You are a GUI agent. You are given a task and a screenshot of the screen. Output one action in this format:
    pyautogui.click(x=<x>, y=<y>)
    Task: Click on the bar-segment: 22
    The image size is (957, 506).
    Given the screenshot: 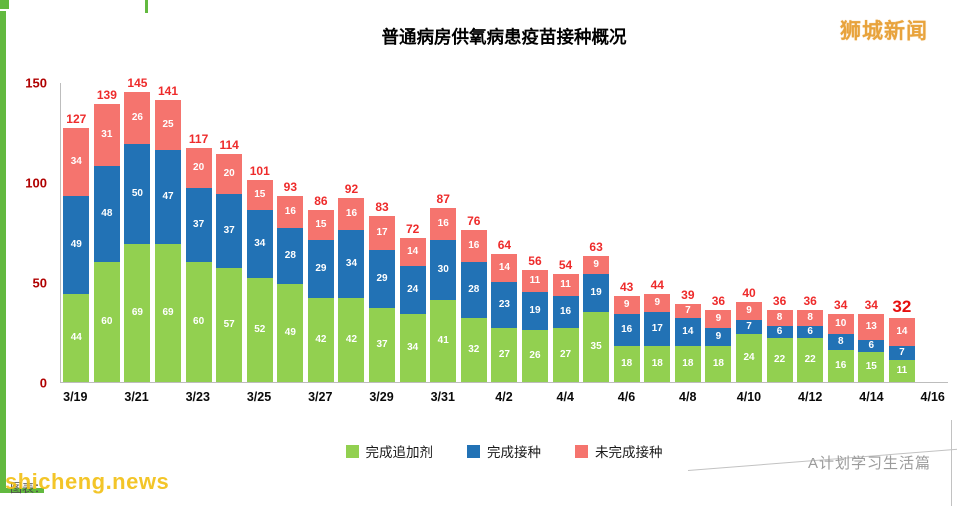 What is the action you would take?
    pyautogui.click(x=810, y=360)
    